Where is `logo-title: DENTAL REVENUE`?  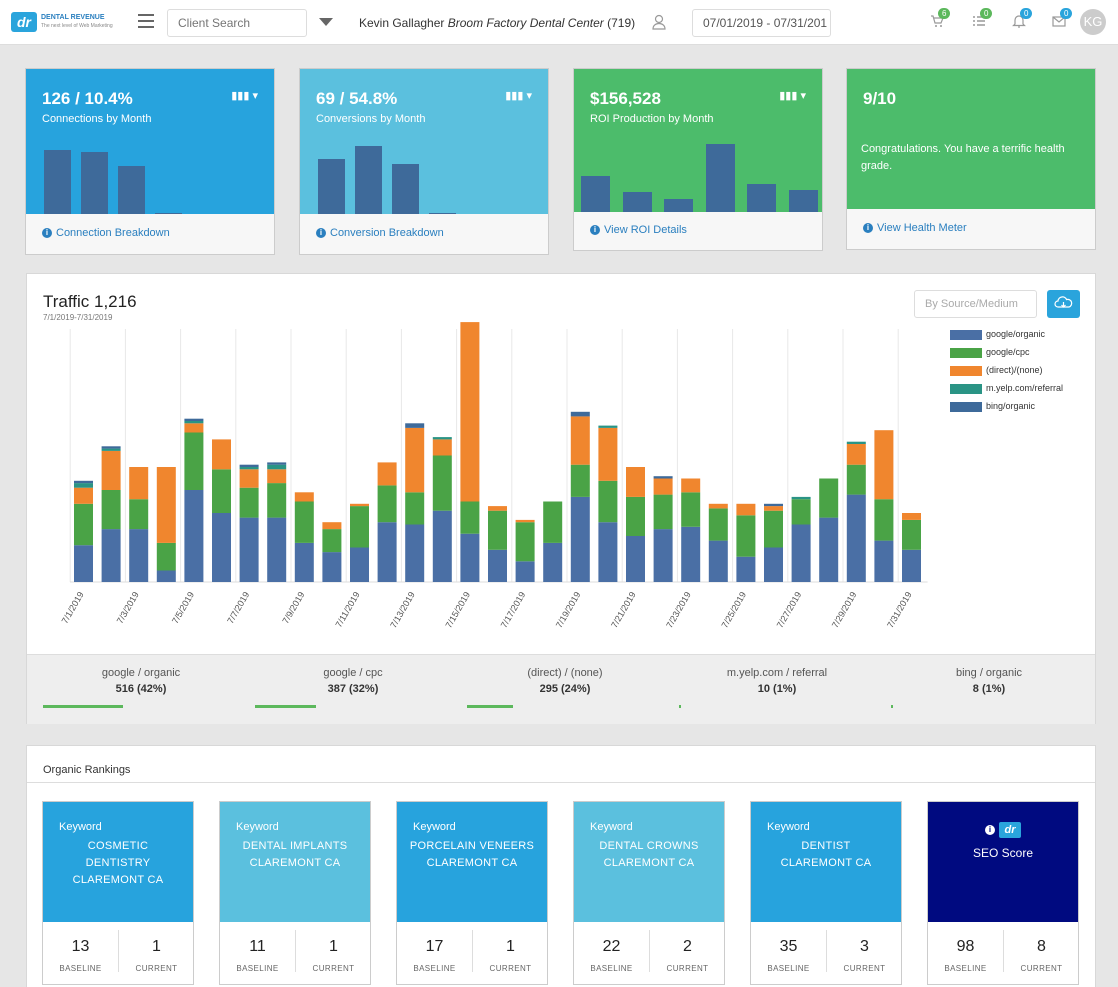 logo-title: DENTAL REVENUE is located at coordinates (73, 17).